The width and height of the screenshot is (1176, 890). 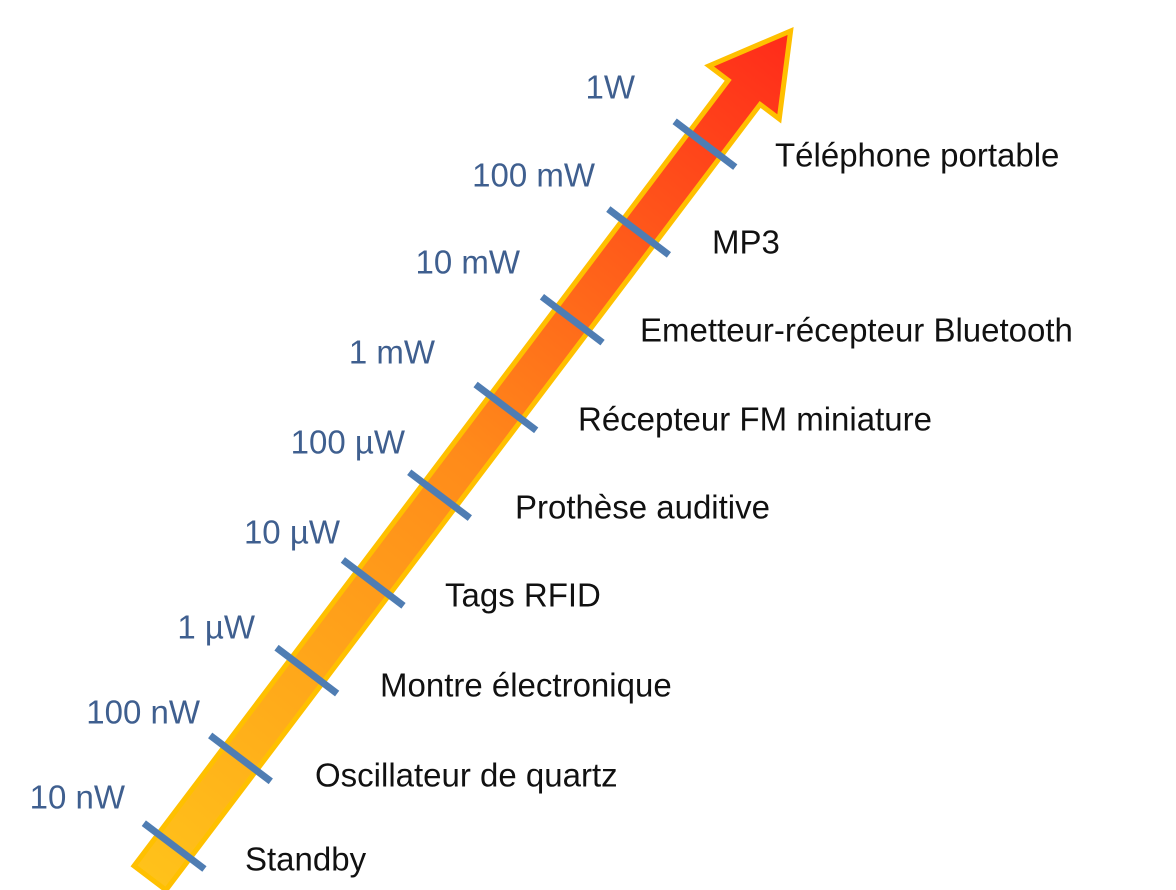 What do you see at coordinates (348, 442) in the screenshot?
I see `power-label: 100 µW` at bounding box center [348, 442].